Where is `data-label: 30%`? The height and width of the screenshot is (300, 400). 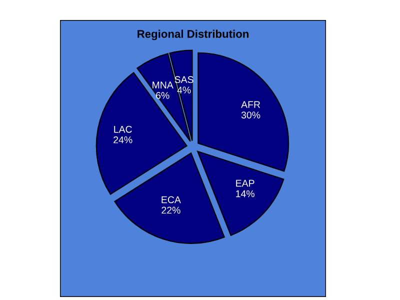 data-label: 30% is located at coordinates (250, 115).